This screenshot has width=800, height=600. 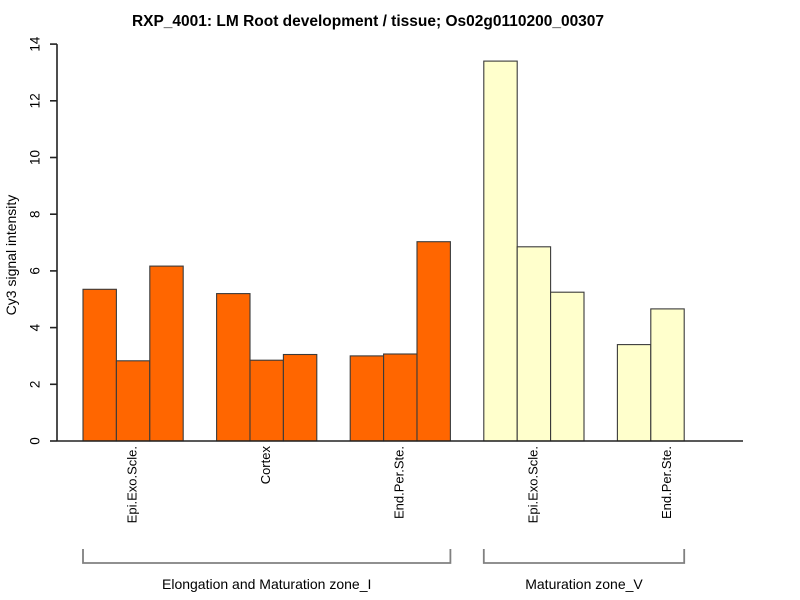 What do you see at coordinates (265, 465) in the screenshot?
I see `category-label: Cortex` at bounding box center [265, 465].